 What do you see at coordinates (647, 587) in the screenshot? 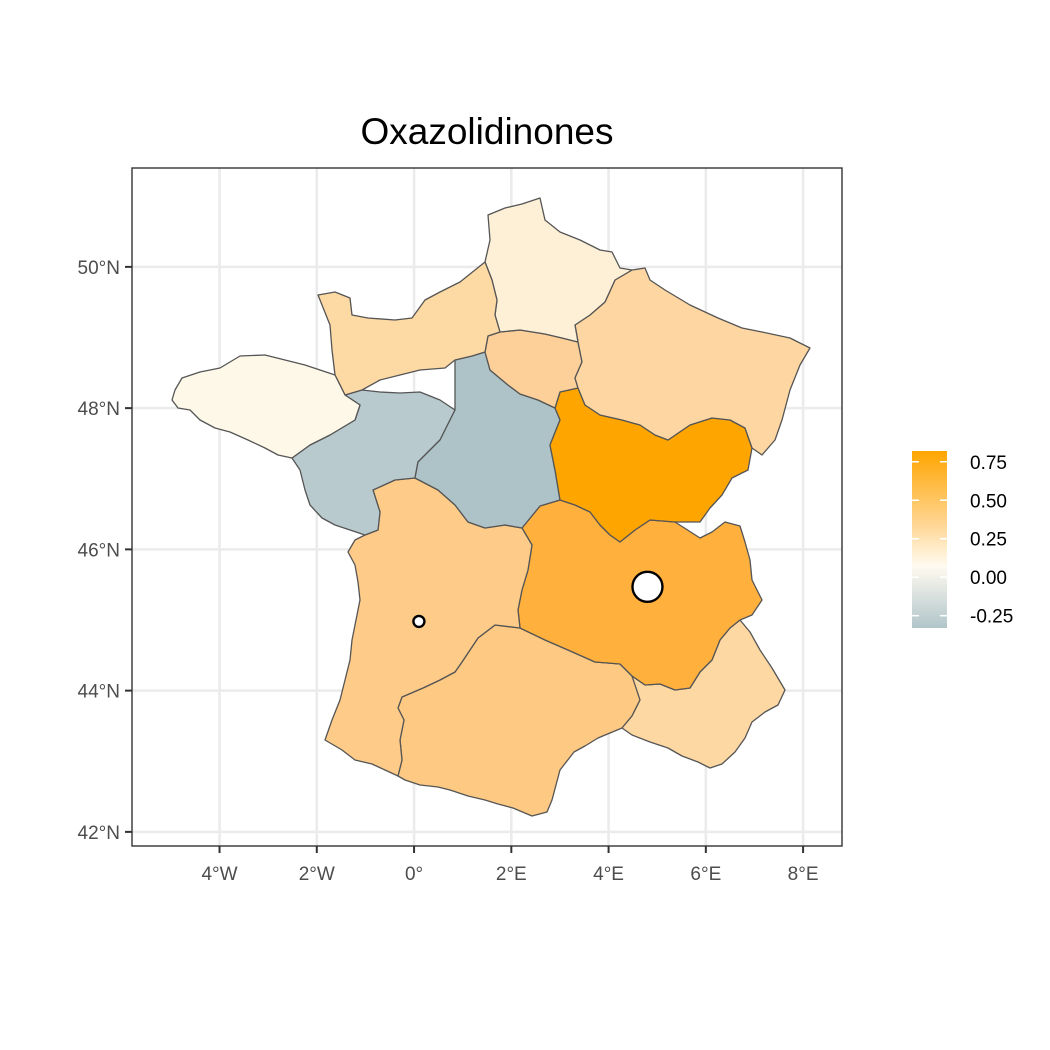
I see `site-marker-large` at bounding box center [647, 587].